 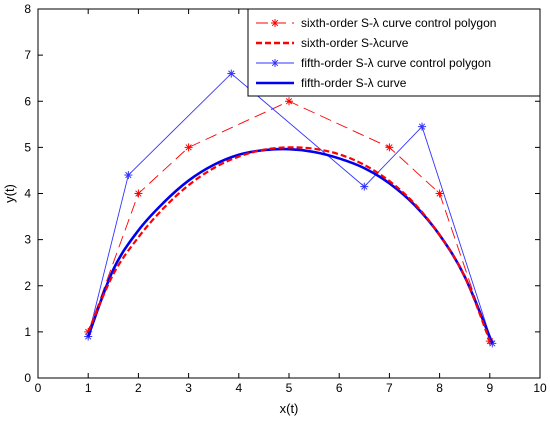 I want to click on legend-label: fifth-order S-λ curve, so click(x=354, y=83).